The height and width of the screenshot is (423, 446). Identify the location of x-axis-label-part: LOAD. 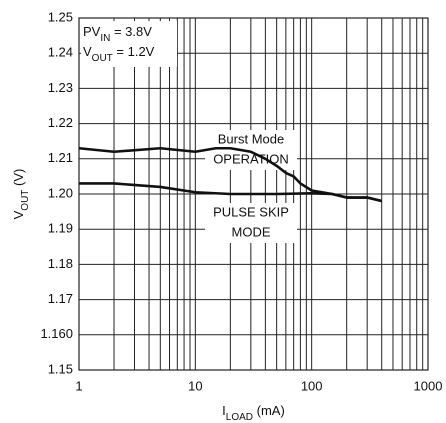
(239, 417).